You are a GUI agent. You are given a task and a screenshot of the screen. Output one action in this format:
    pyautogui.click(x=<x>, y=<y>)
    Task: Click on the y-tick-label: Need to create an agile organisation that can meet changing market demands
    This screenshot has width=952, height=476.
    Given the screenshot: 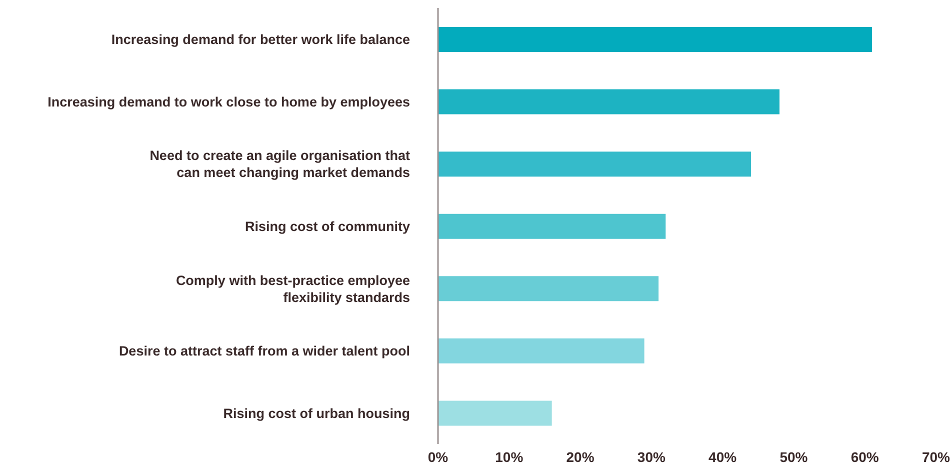 What is the action you would take?
    pyautogui.click(x=280, y=164)
    